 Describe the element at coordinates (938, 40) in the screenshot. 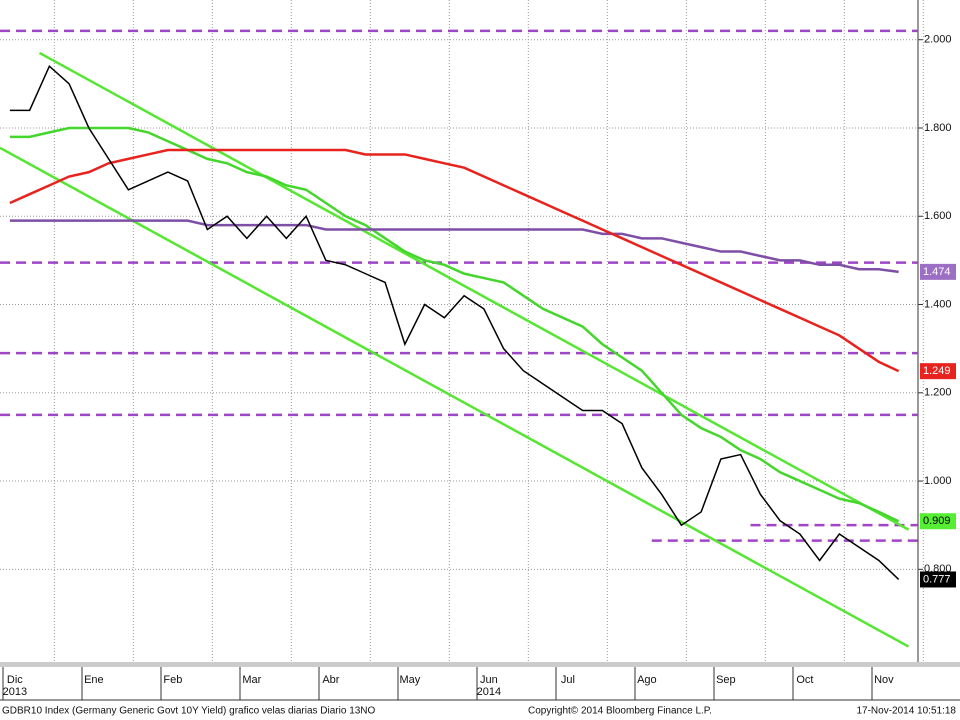

I see `y-tick-label: 2.000` at that location.